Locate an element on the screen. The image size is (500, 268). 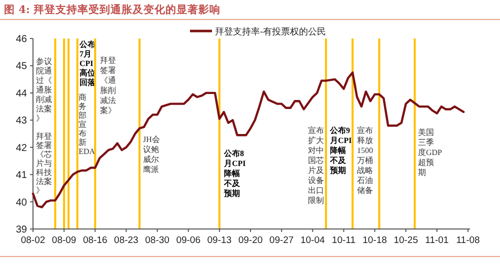
x-tick-label: 08-16 is located at coordinates (95, 240).